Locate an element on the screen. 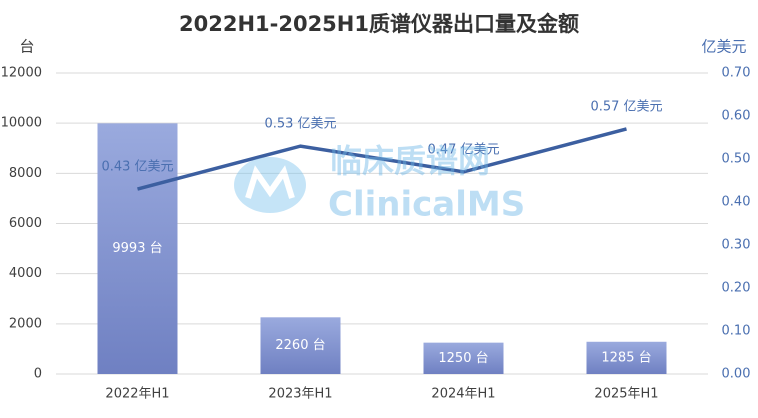  y-tick-label: 8000 is located at coordinates (25, 173).